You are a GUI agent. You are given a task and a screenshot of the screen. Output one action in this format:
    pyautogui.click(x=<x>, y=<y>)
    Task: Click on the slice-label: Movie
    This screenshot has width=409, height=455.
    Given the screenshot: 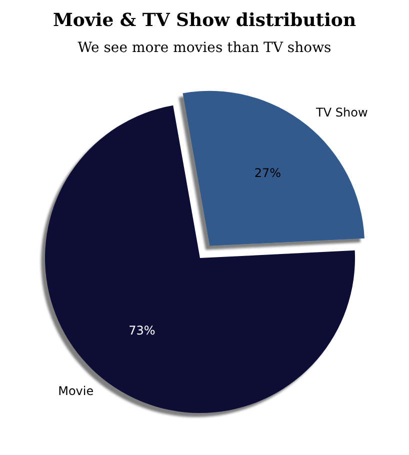 What is the action you would take?
    pyautogui.click(x=76, y=391)
    